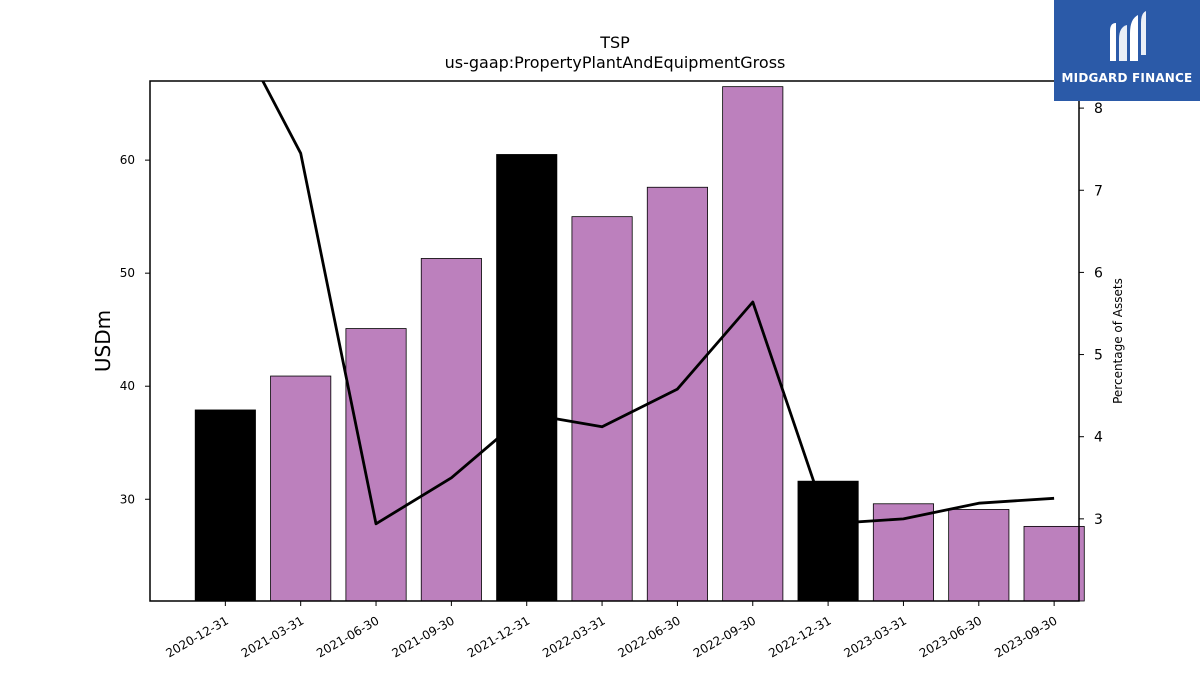  I want to click on y-tick-label: 50, so click(127, 273).